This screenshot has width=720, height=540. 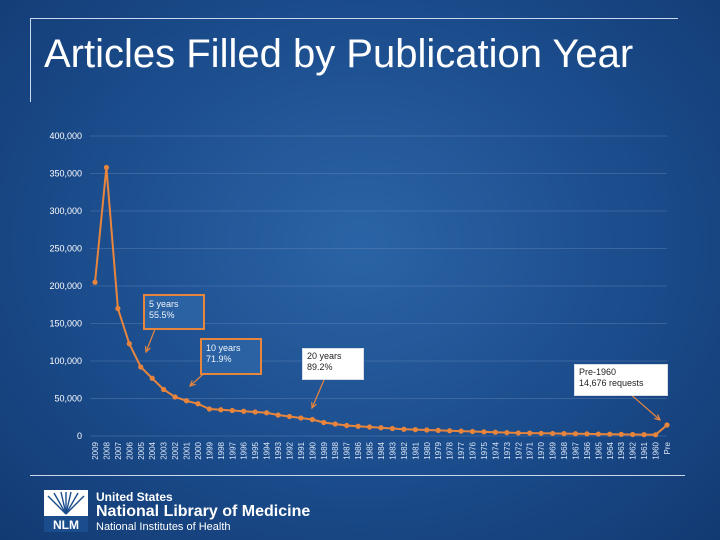 I want to click on x-tick-label: 1965, so click(x=598, y=450).